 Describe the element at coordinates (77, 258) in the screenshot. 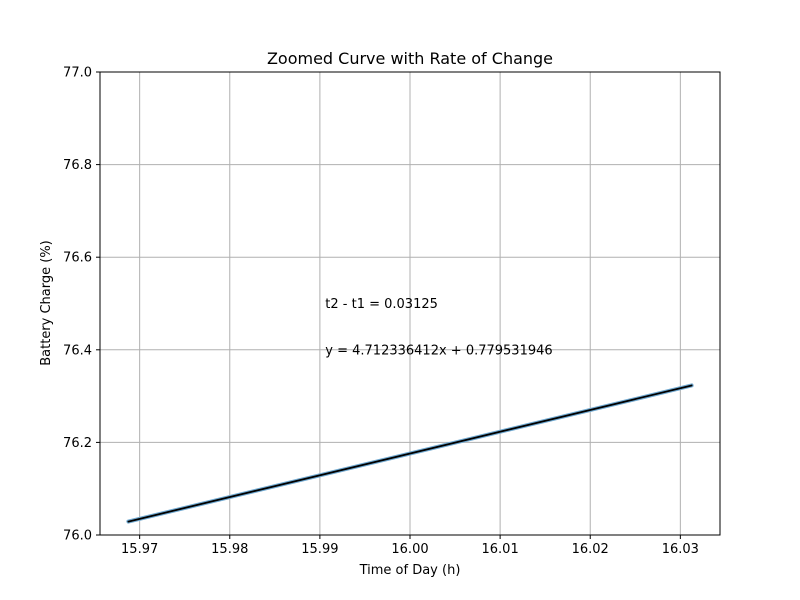

I see `y-tick-label: 76.6` at that location.